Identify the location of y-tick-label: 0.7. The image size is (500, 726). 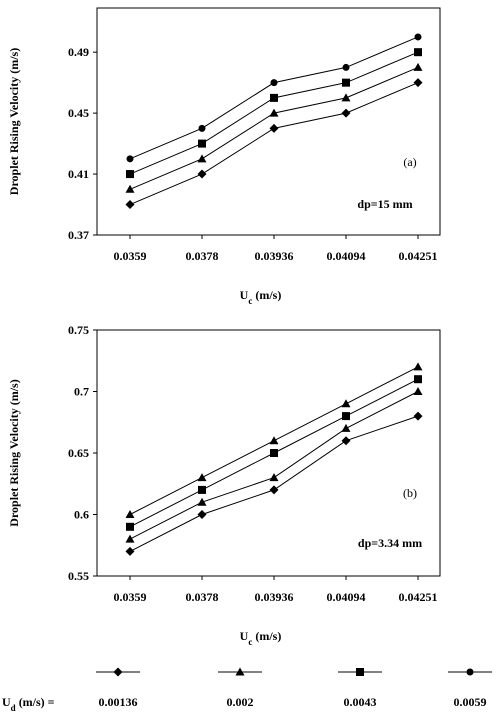
(81, 392).